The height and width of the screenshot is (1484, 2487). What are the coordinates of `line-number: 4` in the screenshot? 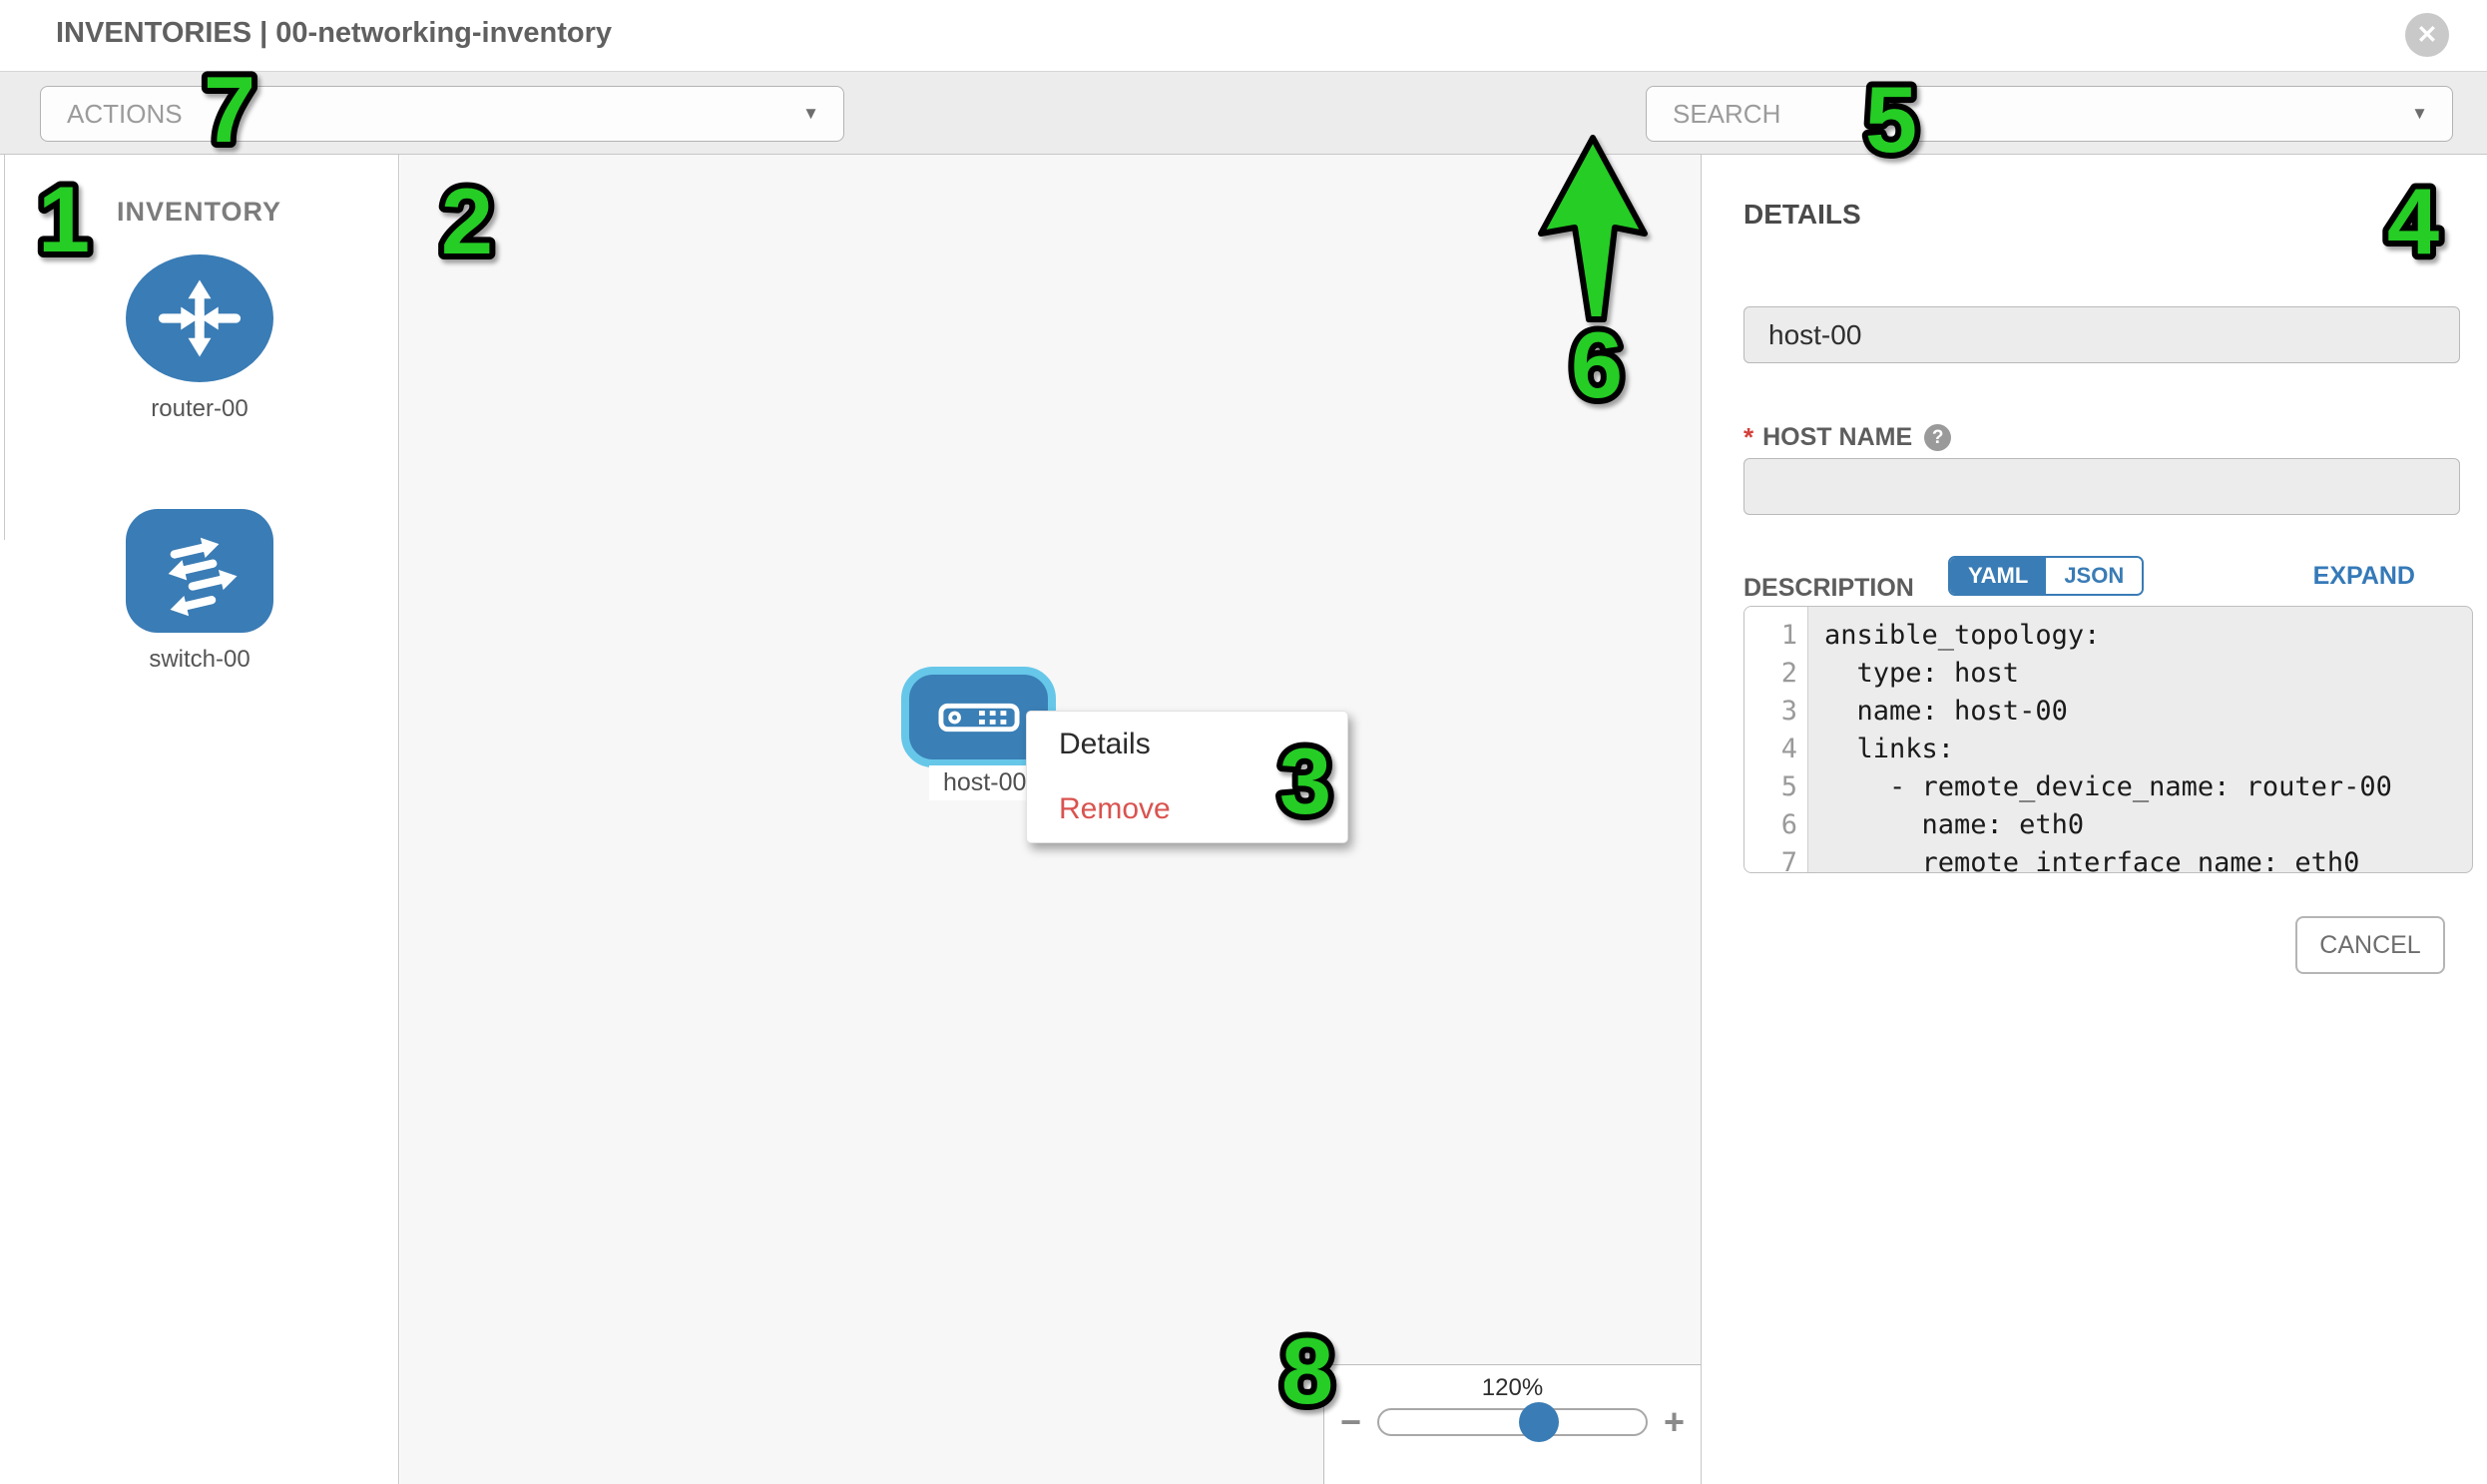 It's located at (1788, 749).